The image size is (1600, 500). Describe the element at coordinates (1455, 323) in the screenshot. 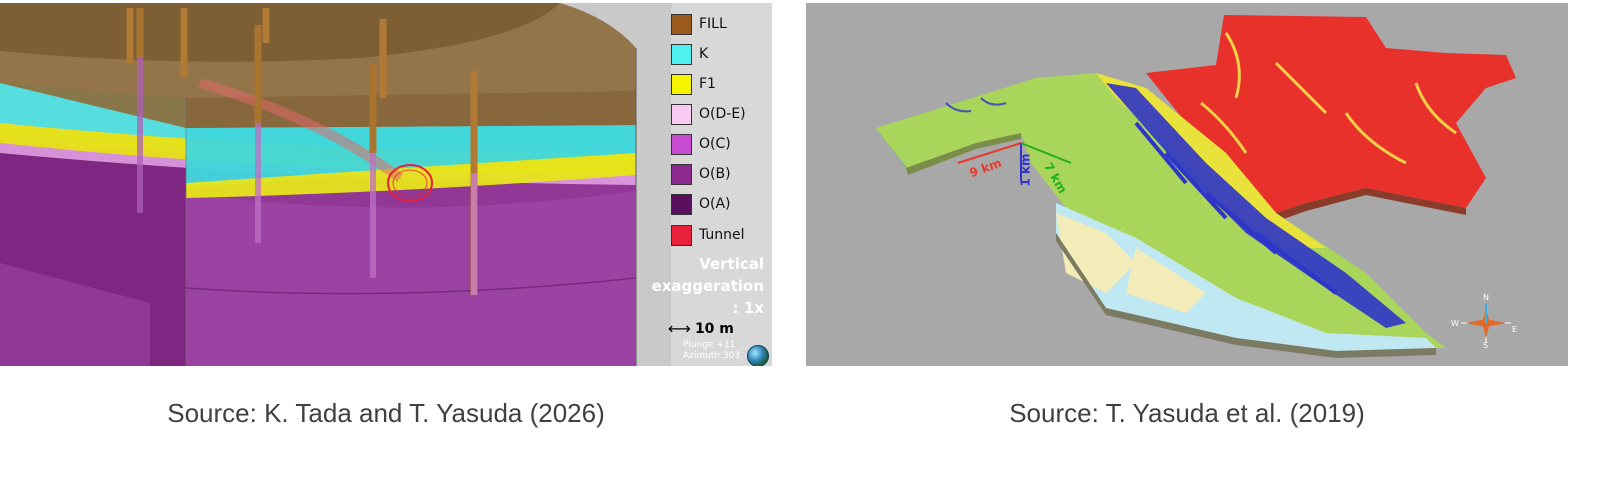

I see `compass-west-label: W` at that location.